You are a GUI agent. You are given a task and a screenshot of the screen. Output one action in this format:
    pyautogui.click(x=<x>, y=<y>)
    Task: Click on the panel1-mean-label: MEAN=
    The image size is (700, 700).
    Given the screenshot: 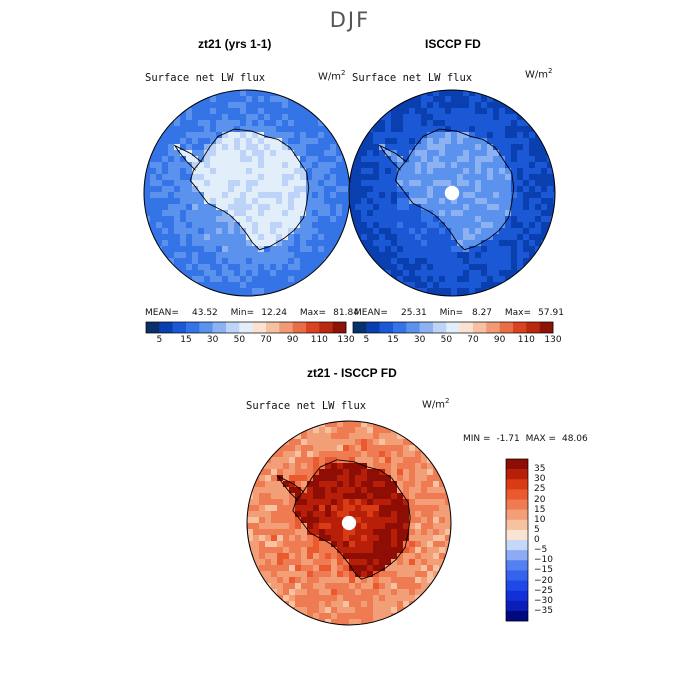 What is the action you would take?
    pyautogui.click(x=162, y=313)
    